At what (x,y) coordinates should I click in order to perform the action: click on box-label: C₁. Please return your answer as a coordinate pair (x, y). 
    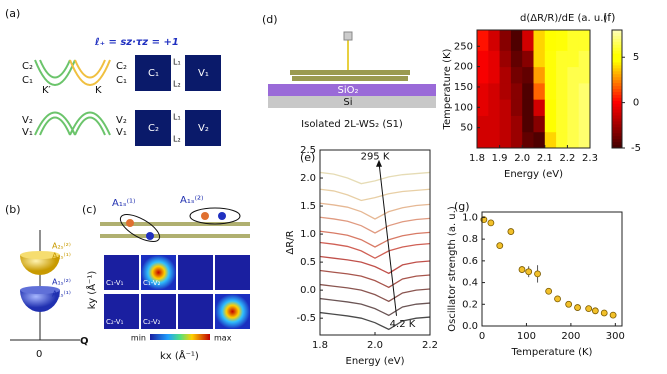
    Looking at the image, I should click on (153, 73).